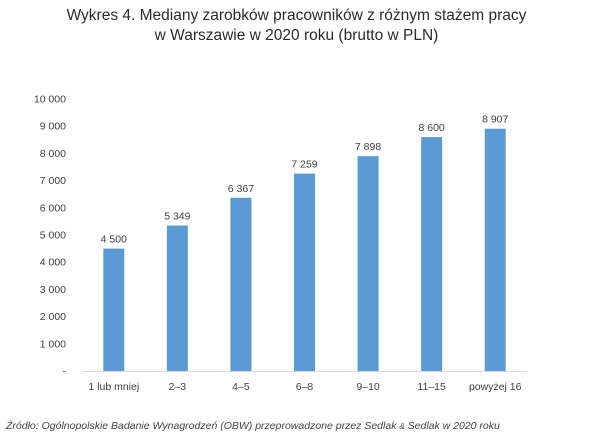  Describe the element at coordinates (495, 120) in the screenshot. I see `bar-value-label: 8 907` at that location.